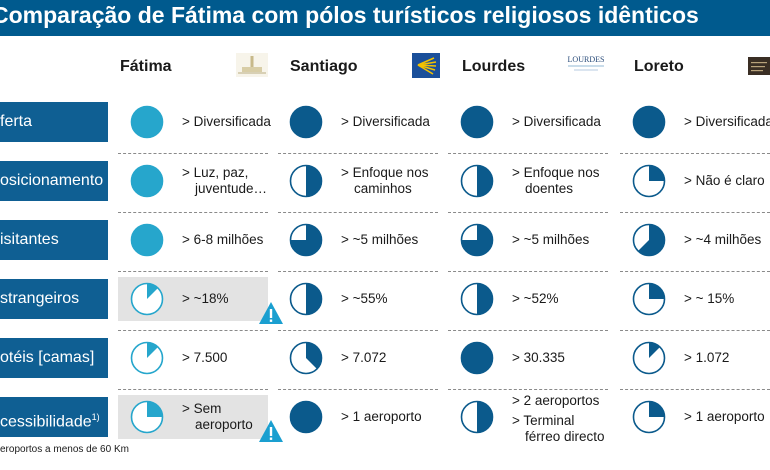 This screenshot has height=470, width=770. What do you see at coordinates (759, 66) in the screenshot?
I see `loreto-logo` at bounding box center [759, 66].